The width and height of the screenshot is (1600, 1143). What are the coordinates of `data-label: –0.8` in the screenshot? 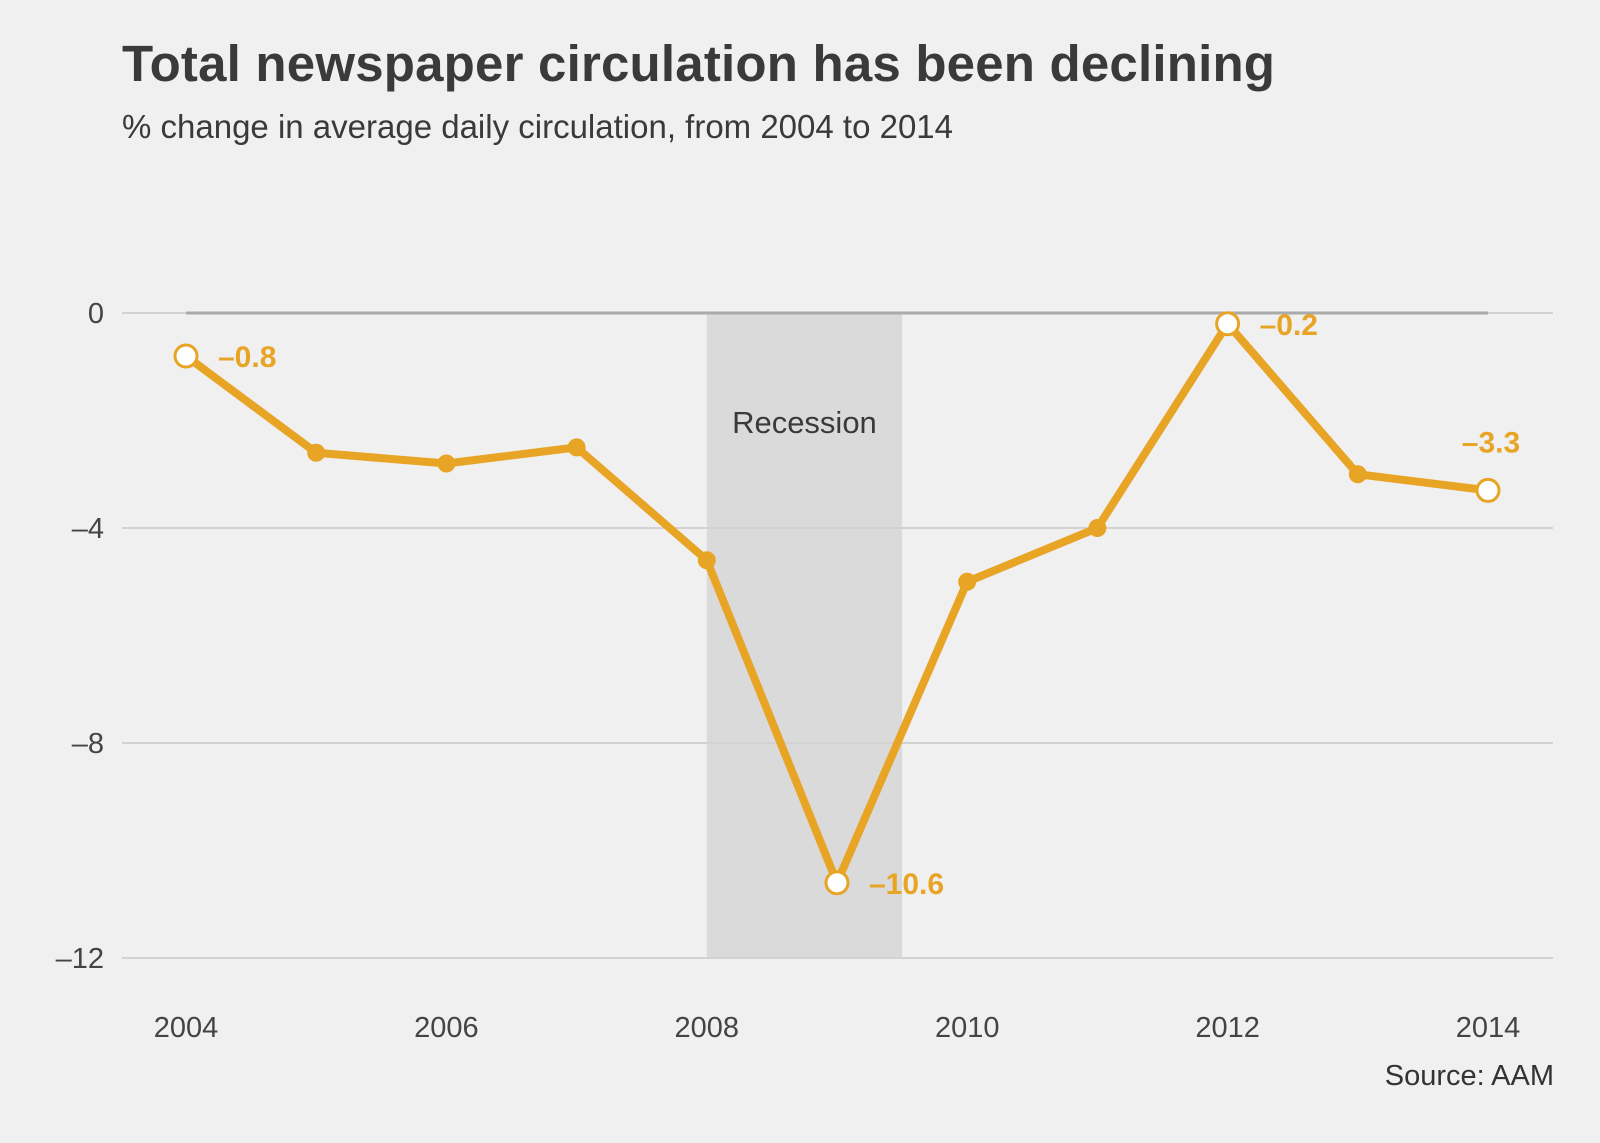 It's located at (247, 357).